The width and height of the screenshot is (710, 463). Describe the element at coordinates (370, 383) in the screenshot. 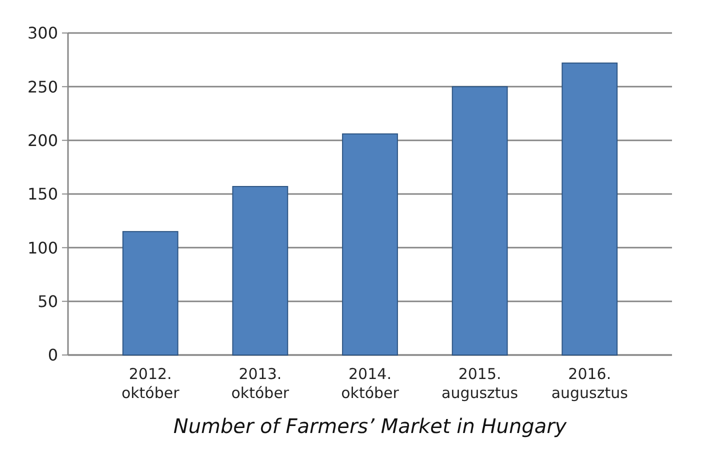

I see `x-tick-label: 2014. október` at that location.